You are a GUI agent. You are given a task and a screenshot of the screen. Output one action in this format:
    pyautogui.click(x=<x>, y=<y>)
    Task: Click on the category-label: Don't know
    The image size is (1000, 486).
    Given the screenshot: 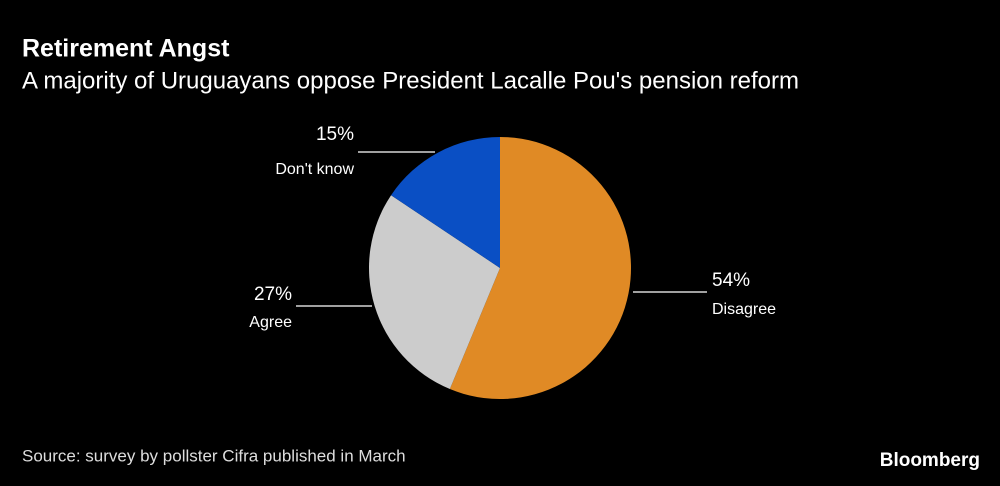 What is the action you would take?
    pyautogui.click(x=314, y=169)
    